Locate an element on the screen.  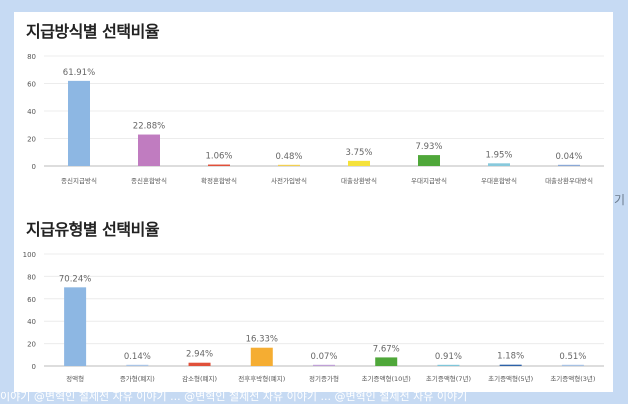
method-category-label: 우대지급방식 is located at coordinates (429, 180).